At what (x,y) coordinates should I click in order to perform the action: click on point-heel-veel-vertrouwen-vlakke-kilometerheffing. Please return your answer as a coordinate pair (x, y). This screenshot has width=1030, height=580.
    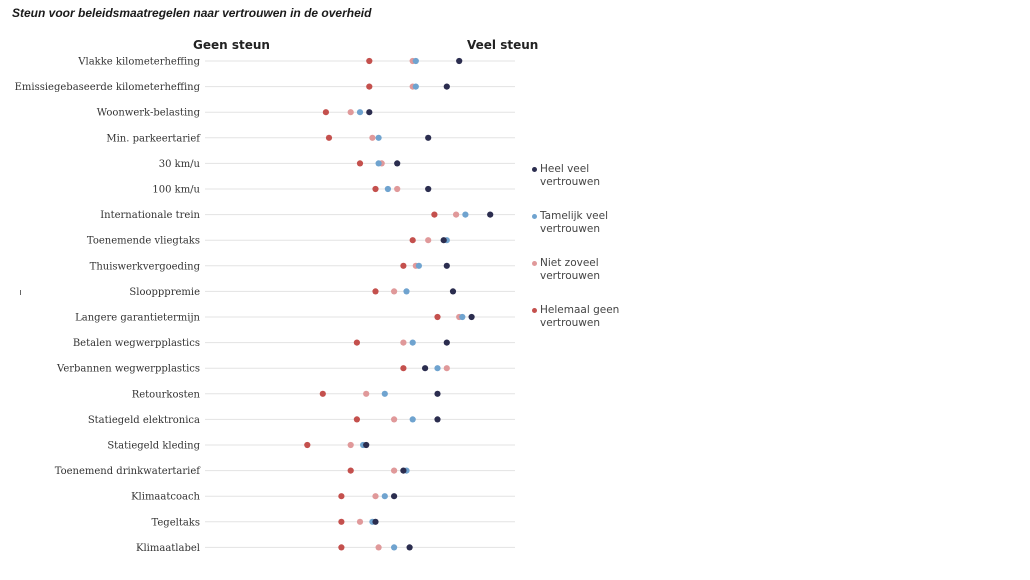
    Looking at the image, I should click on (459, 61).